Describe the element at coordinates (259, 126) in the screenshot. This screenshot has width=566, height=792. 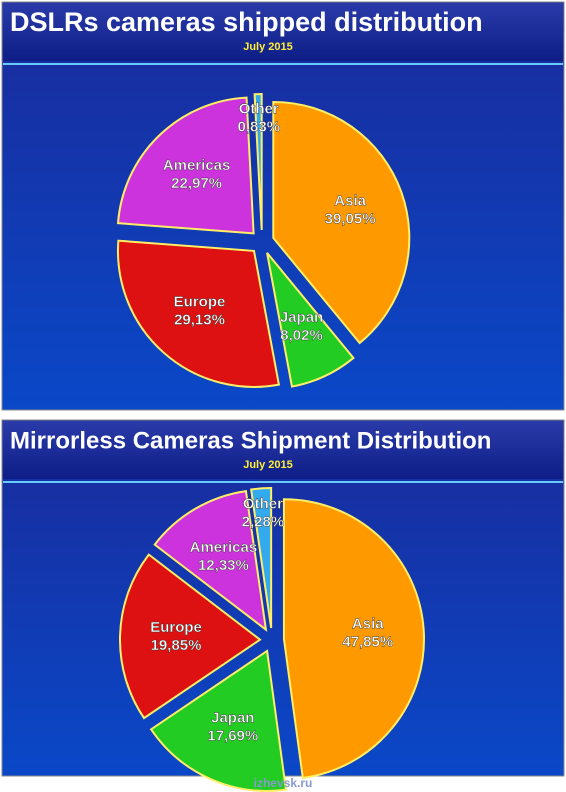
I see `slice-value-label: 0,83%` at that location.